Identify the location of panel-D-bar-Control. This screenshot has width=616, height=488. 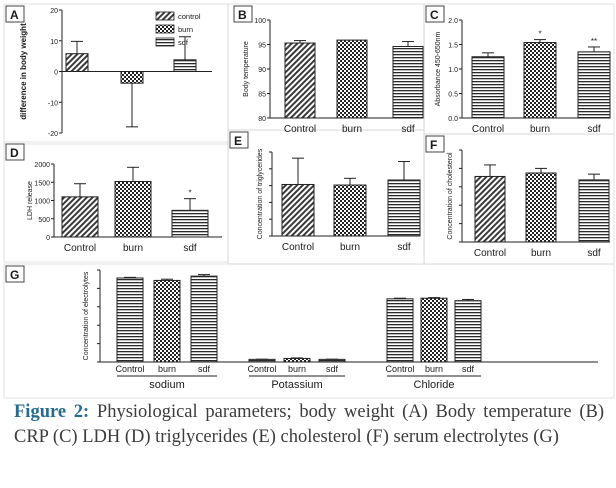
(80, 217).